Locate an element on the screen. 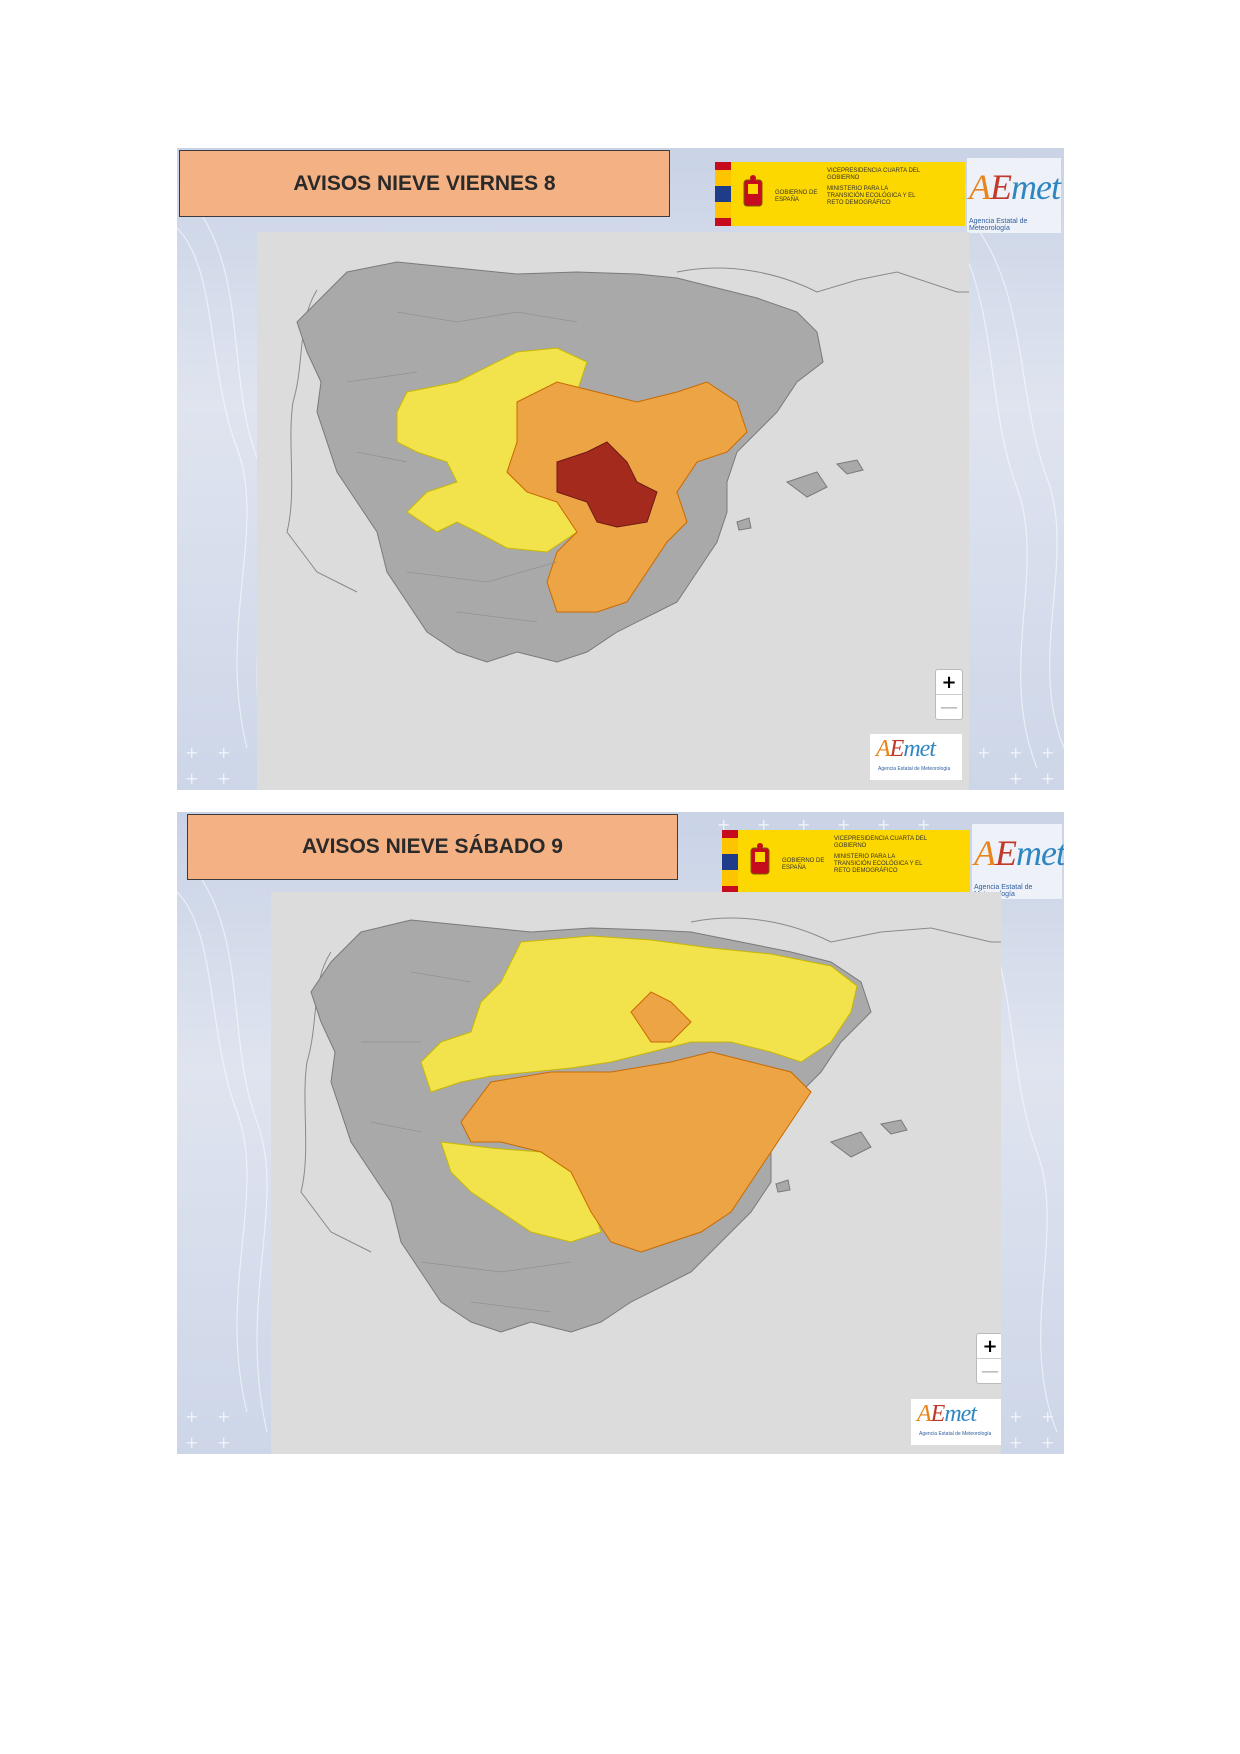  orange-warning-area is located at coordinates (636, 1122).